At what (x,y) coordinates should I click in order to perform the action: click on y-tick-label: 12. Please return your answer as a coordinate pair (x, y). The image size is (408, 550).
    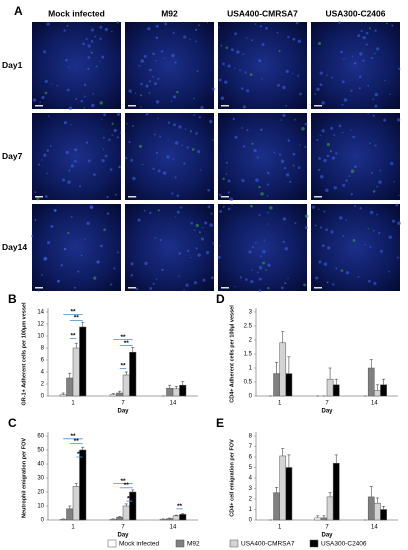
    Looking at the image, I should click on (40, 325).